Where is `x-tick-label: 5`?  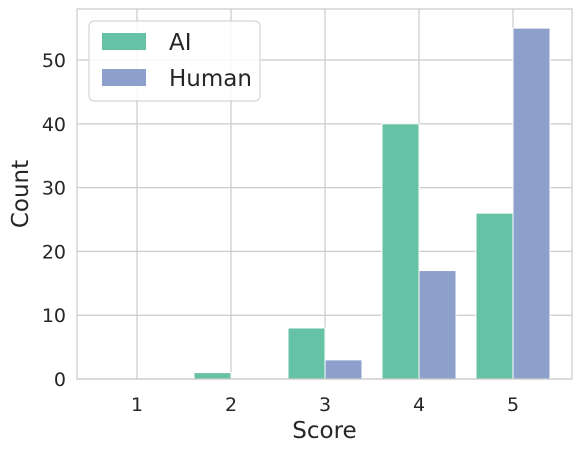
x-tick-label: 5 is located at coordinates (513, 405).